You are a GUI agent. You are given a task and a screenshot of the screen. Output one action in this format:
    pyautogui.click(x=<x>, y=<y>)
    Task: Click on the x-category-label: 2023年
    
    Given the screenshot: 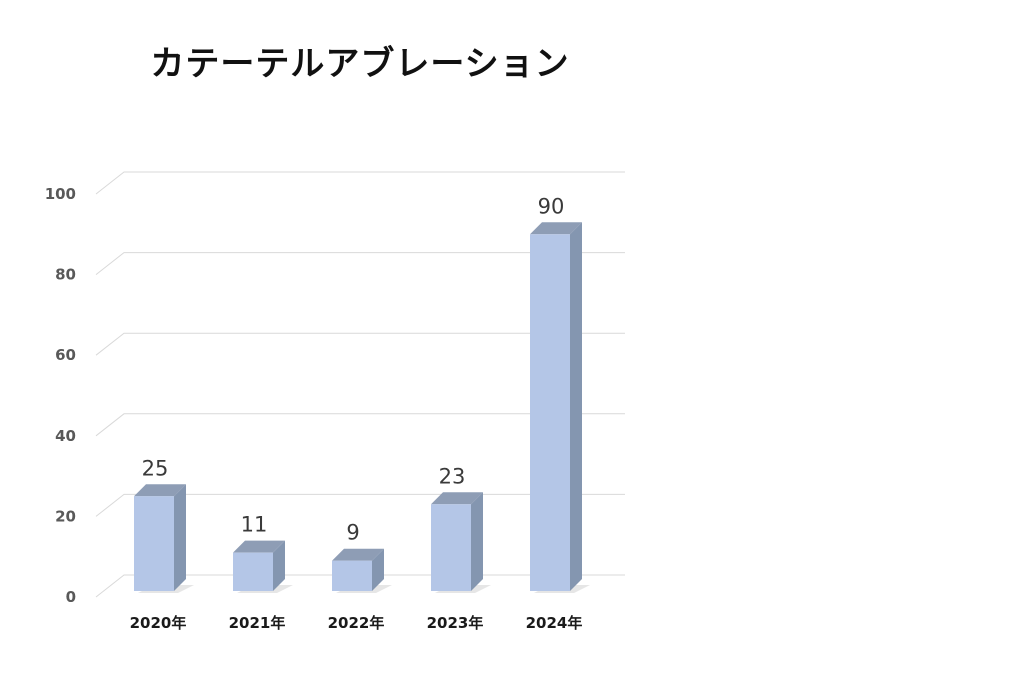 What is the action you would take?
    pyautogui.click(x=455, y=623)
    